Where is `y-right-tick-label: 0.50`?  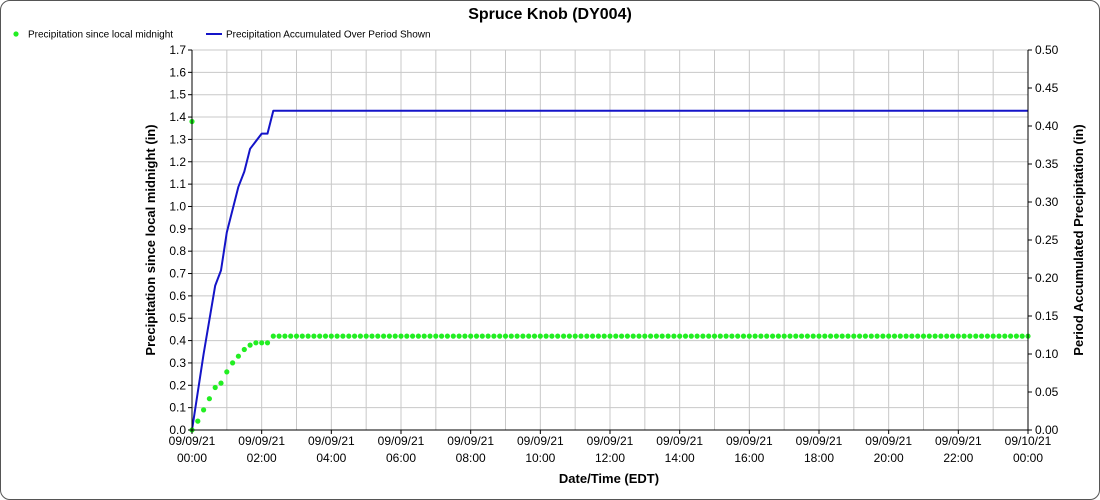
y-right-tick-label: 0.50 is located at coordinates (1047, 50).